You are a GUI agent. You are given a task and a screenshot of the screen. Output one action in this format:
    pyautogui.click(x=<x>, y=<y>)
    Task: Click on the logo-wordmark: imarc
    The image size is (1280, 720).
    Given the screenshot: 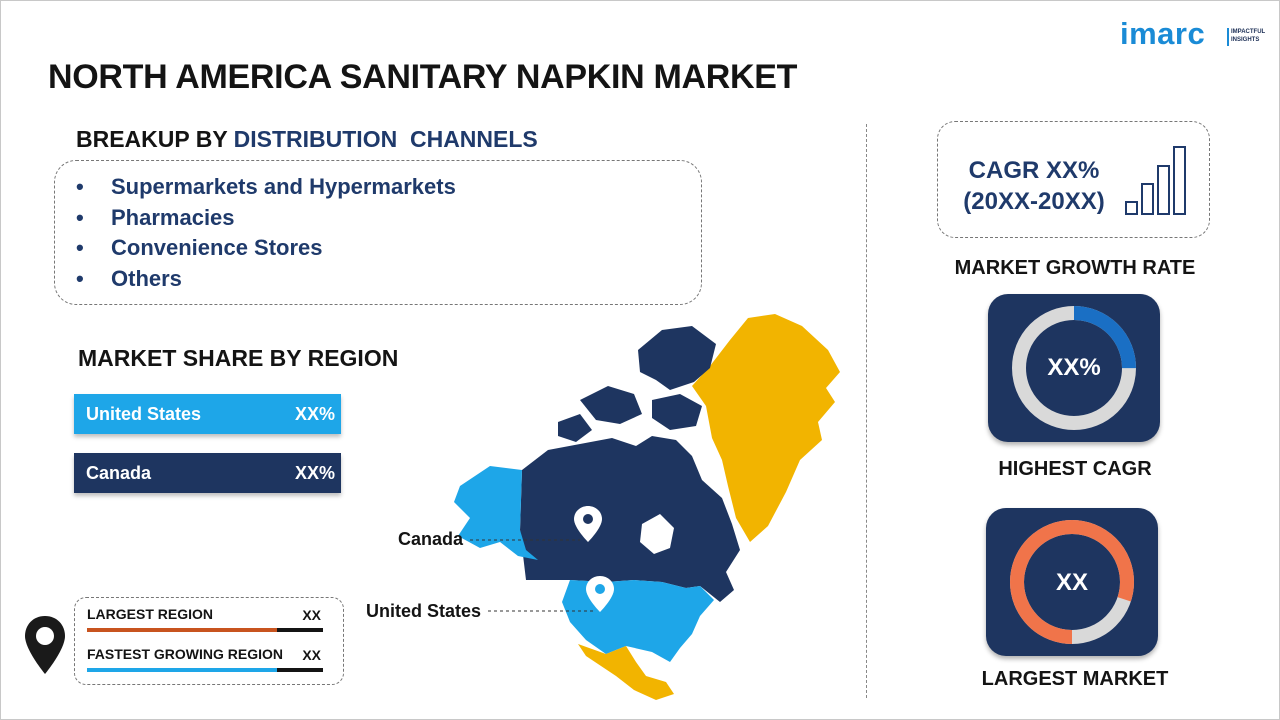 What is the action you would take?
    pyautogui.click(x=1163, y=33)
    